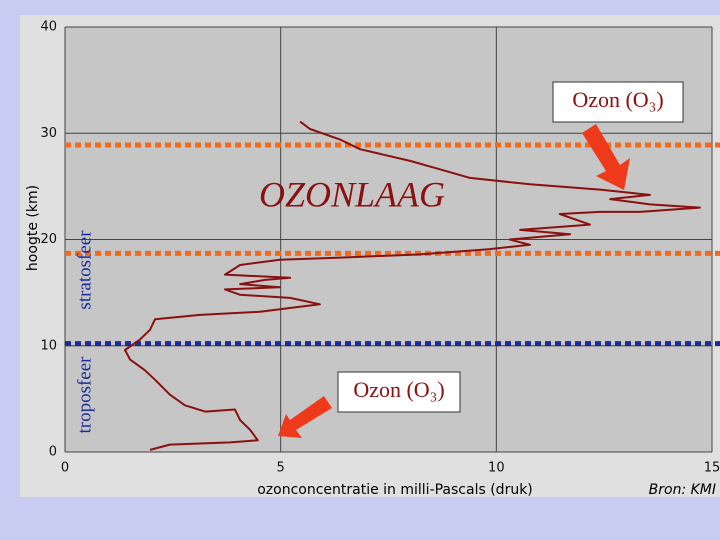 The height and width of the screenshot is (540, 720). What do you see at coordinates (33, 228) in the screenshot?
I see `y-axis-label: hoogte (km)` at bounding box center [33, 228].